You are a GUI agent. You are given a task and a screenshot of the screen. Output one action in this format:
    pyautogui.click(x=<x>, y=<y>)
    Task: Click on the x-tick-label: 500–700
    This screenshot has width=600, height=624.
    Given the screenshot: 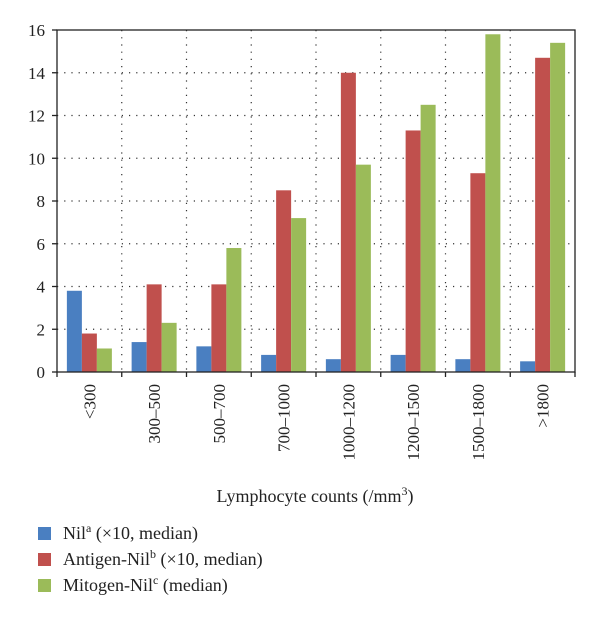 What is the action you would take?
    pyautogui.click(x=219, y=414)
    